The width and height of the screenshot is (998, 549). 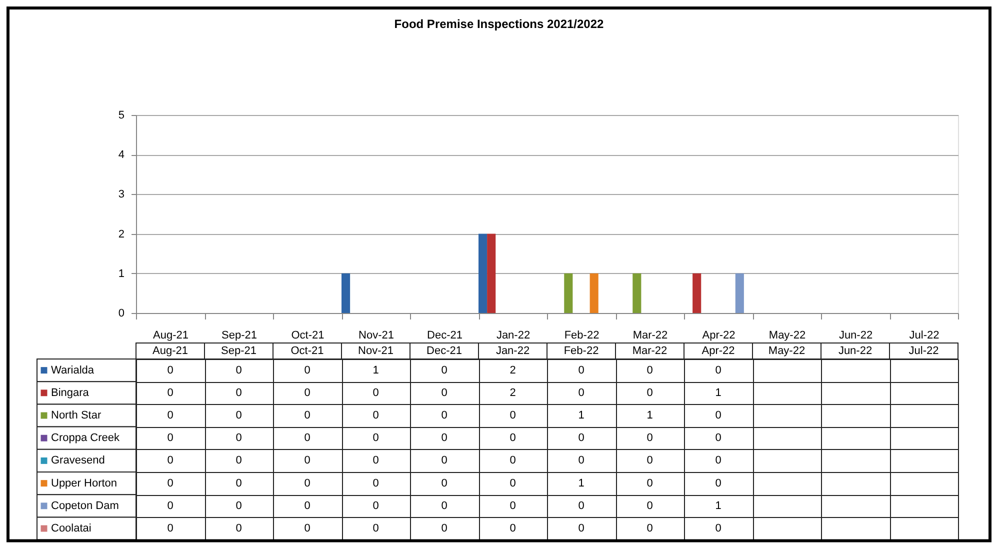 What do you see at coordinates (855, 336) in the screenshot?
I see `x-tick-label: Jun-22` at bounding box center [855, 336].